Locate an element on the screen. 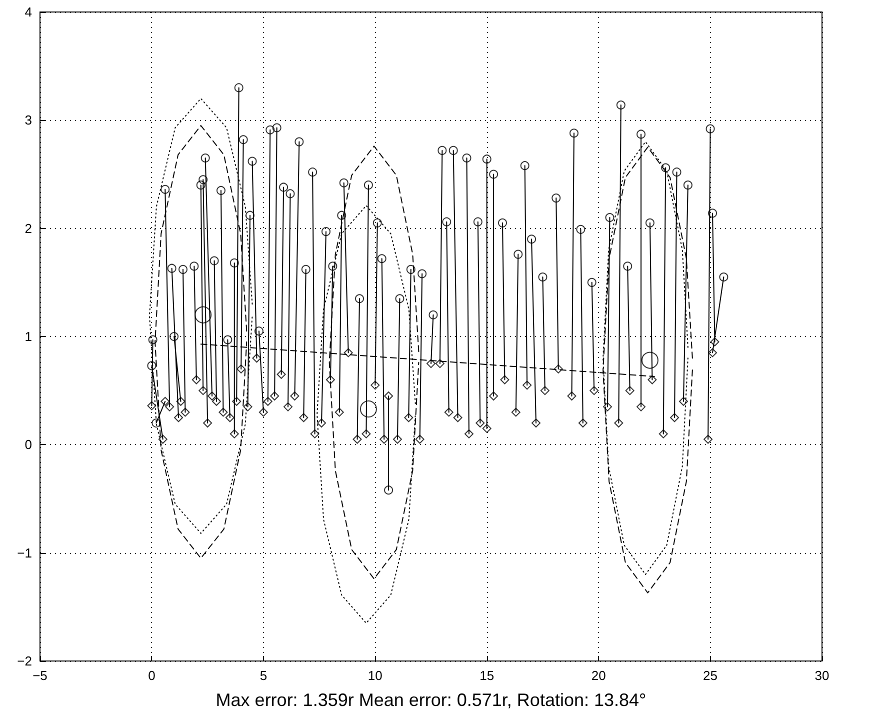  y-tick-label: 2 is located at coordinates (28, 228).